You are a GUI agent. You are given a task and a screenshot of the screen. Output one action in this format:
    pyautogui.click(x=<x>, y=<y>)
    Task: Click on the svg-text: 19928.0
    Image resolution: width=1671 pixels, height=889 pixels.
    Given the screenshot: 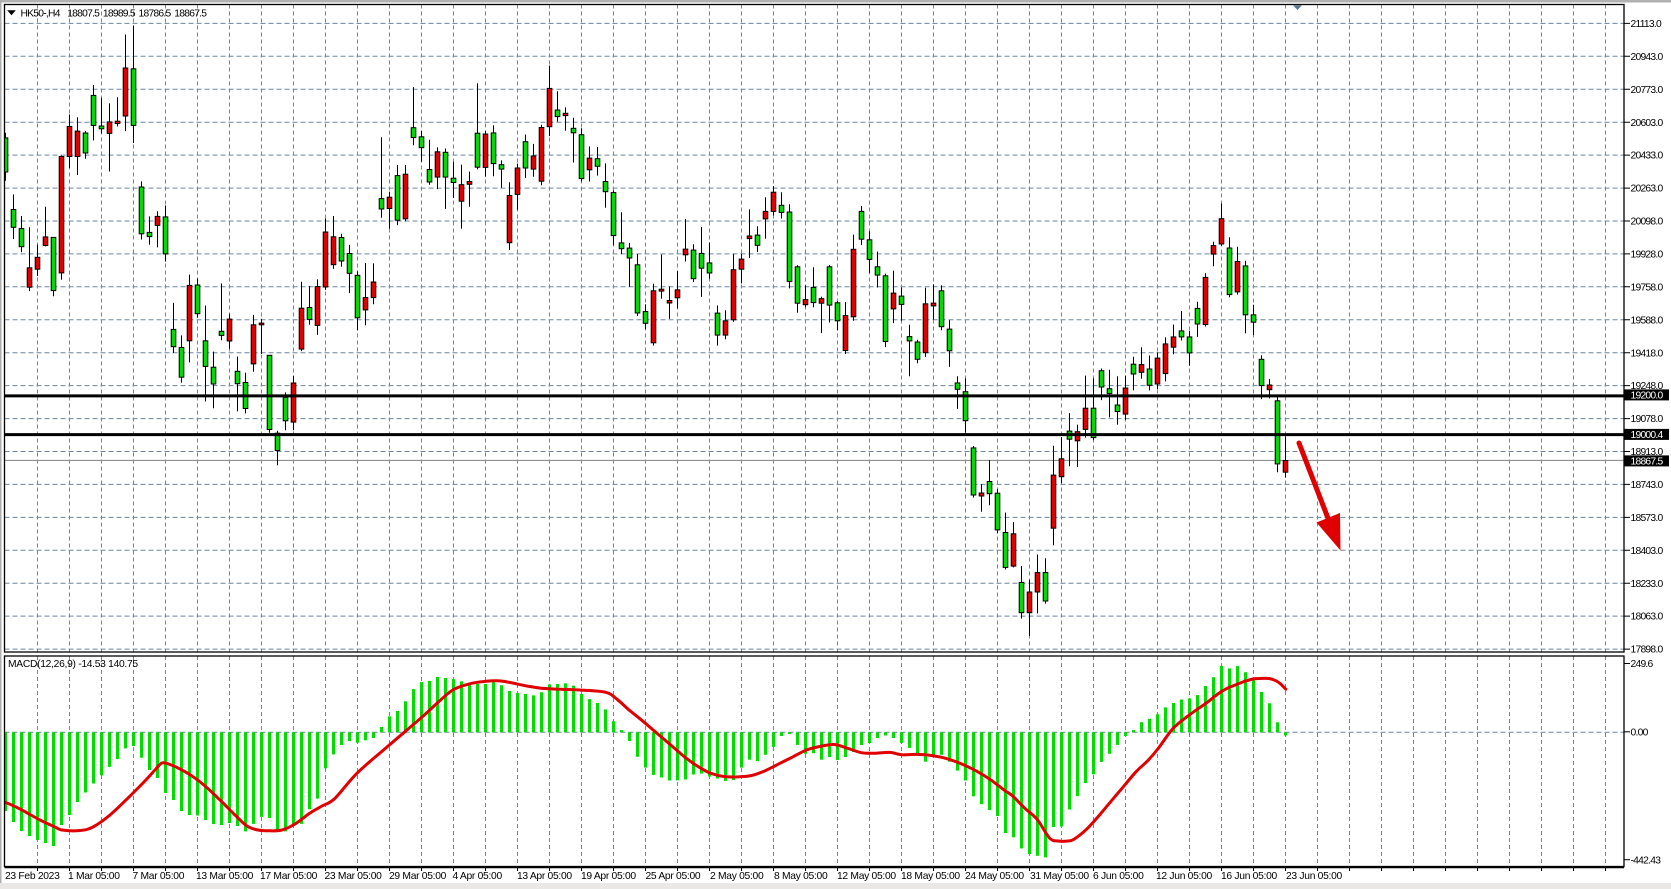 What is the action you would take?
    pyautogui.click(x=1647, y=255)
    